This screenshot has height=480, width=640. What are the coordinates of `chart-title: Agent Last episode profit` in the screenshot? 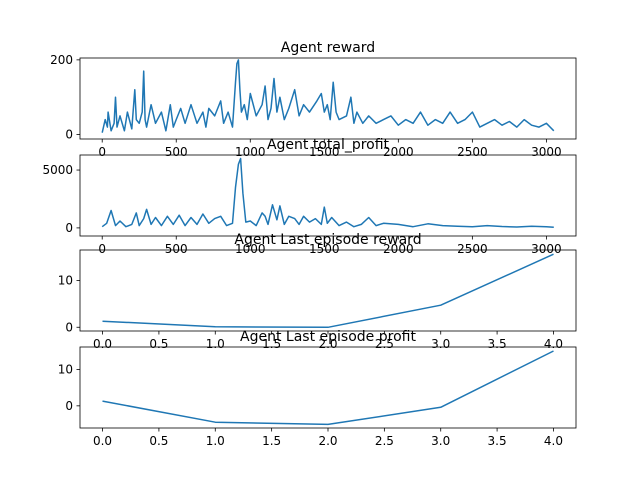 It's located at (328, 337).